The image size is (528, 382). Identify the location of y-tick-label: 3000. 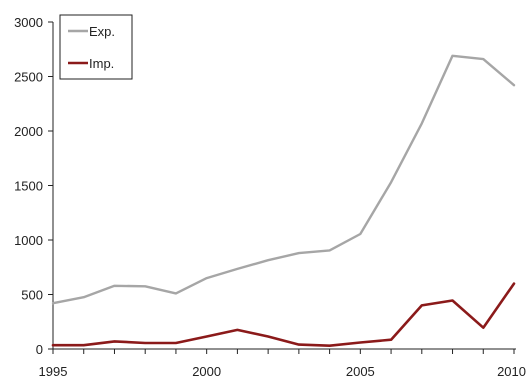
(28, 22).